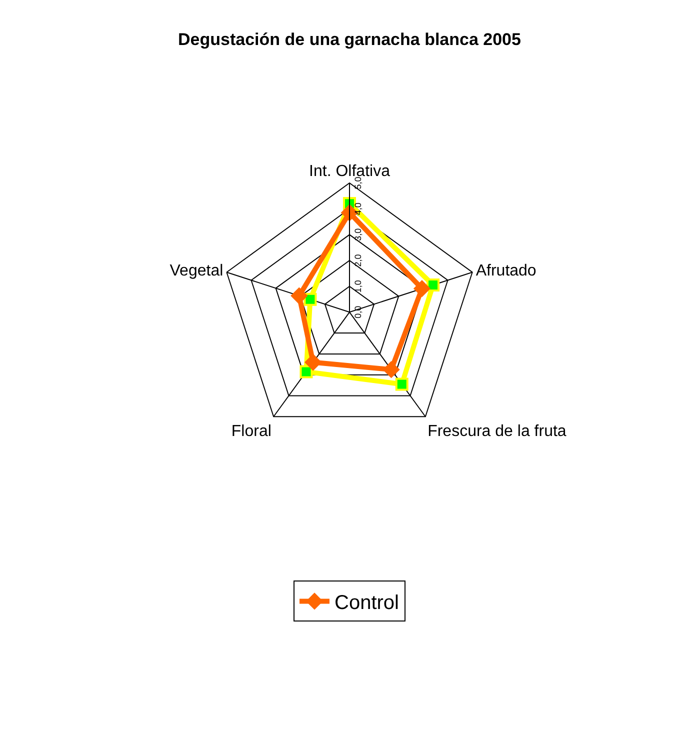  What do you see at coordinates (357, 209) in the screenshot?
I see `y-tick-label: 4,0` at bounding box center [357, 209].